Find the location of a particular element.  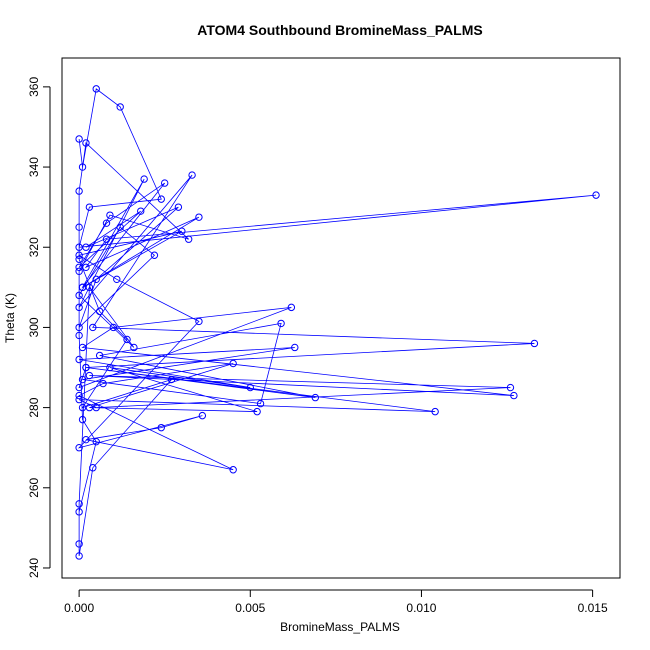

y-tick-label: 340 is located at coordinates (34, 167).